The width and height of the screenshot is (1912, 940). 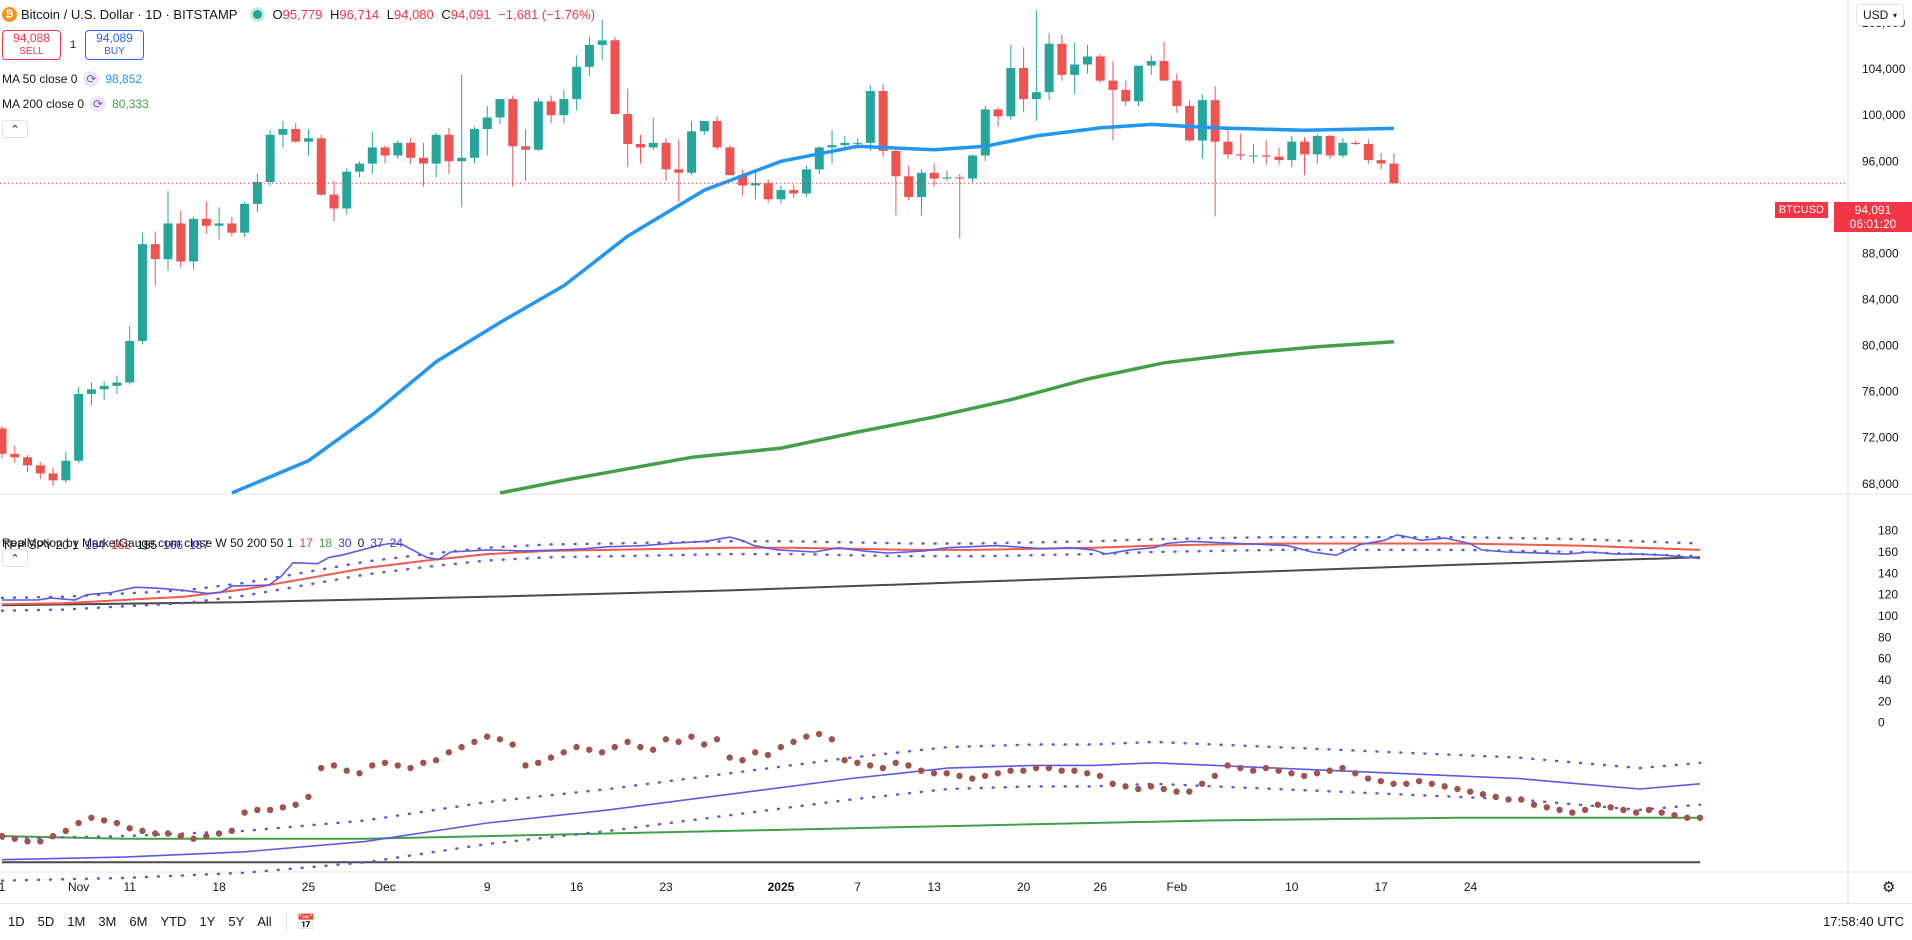 I want to click on tpp-tick-label: 60, so click(x=1885, y=659).